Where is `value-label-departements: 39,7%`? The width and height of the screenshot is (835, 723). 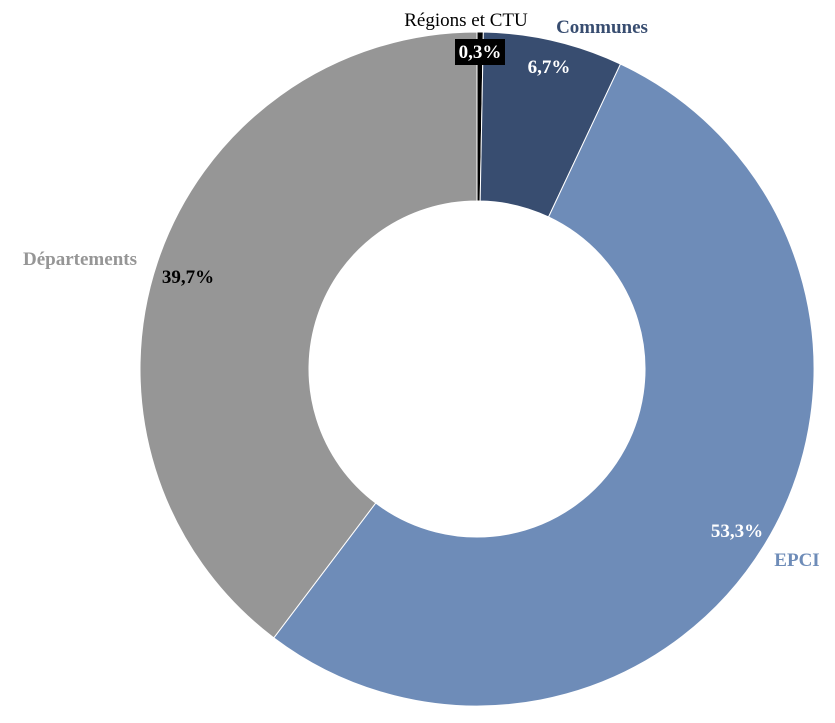 value-label-departements: 39,7% is located at coordinates (188, 277).